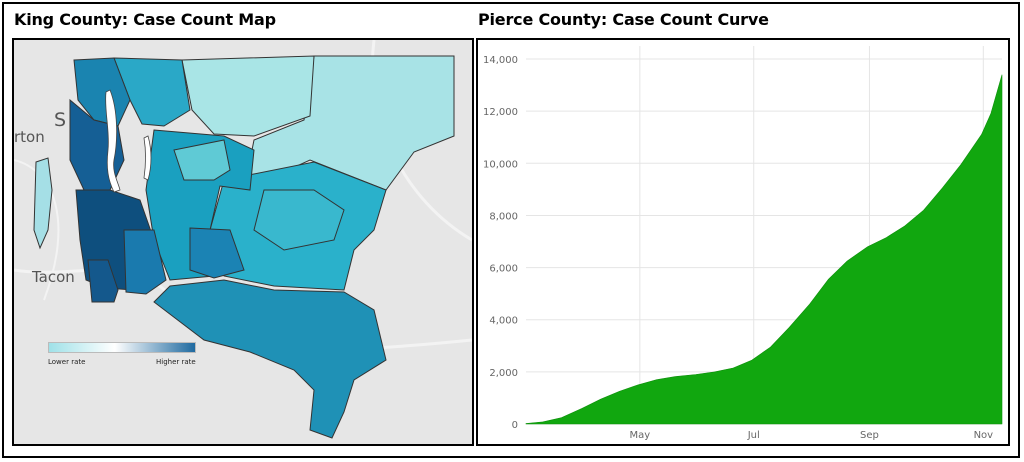 This screenshot has height=462, width=1024. Describe the element at coordinates (53, 277) in the screenshot. I see `place-label-tacoma: Tacon` at that location.